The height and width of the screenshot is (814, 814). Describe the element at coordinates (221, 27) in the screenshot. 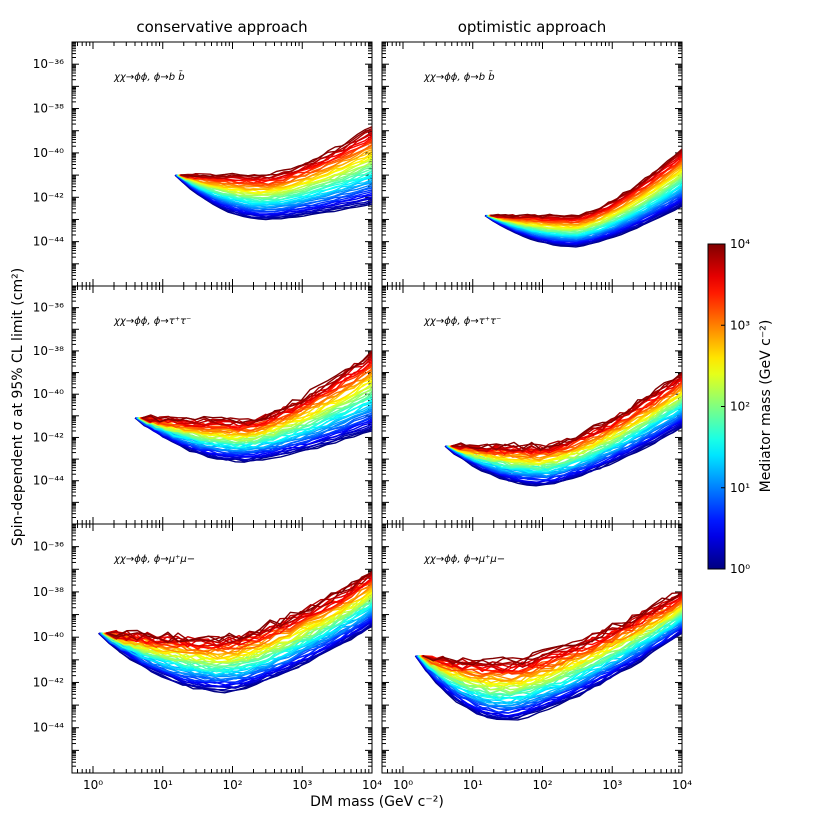

I see `title-conservative: conservative approach` at that location.